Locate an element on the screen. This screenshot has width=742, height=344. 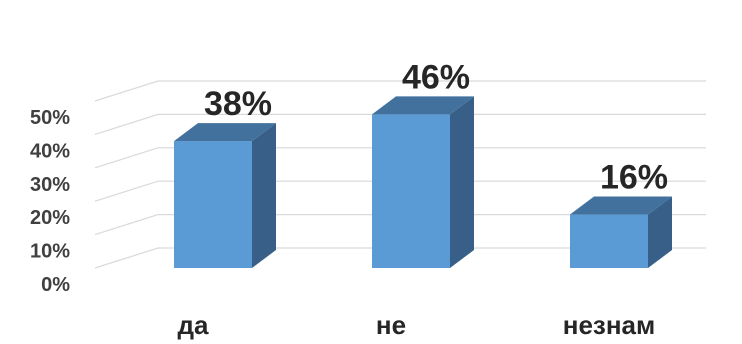
y-tick-label: 20% is located at coordinates (50, 218).